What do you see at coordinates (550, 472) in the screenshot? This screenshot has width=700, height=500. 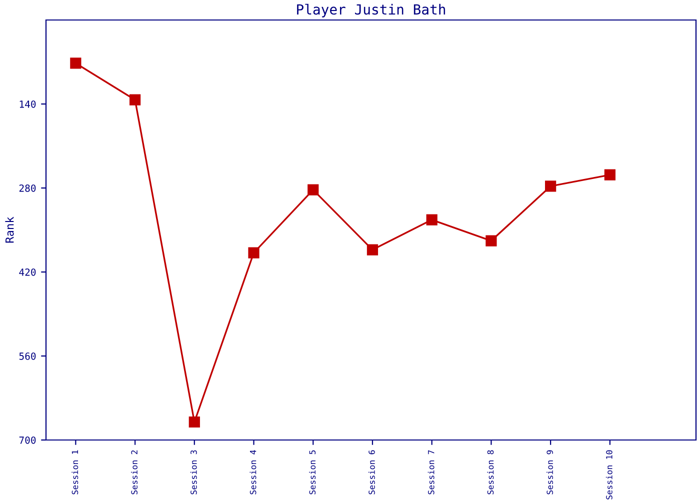 I see `x-tick-label: Session 9` at bounding box center [550, 472].